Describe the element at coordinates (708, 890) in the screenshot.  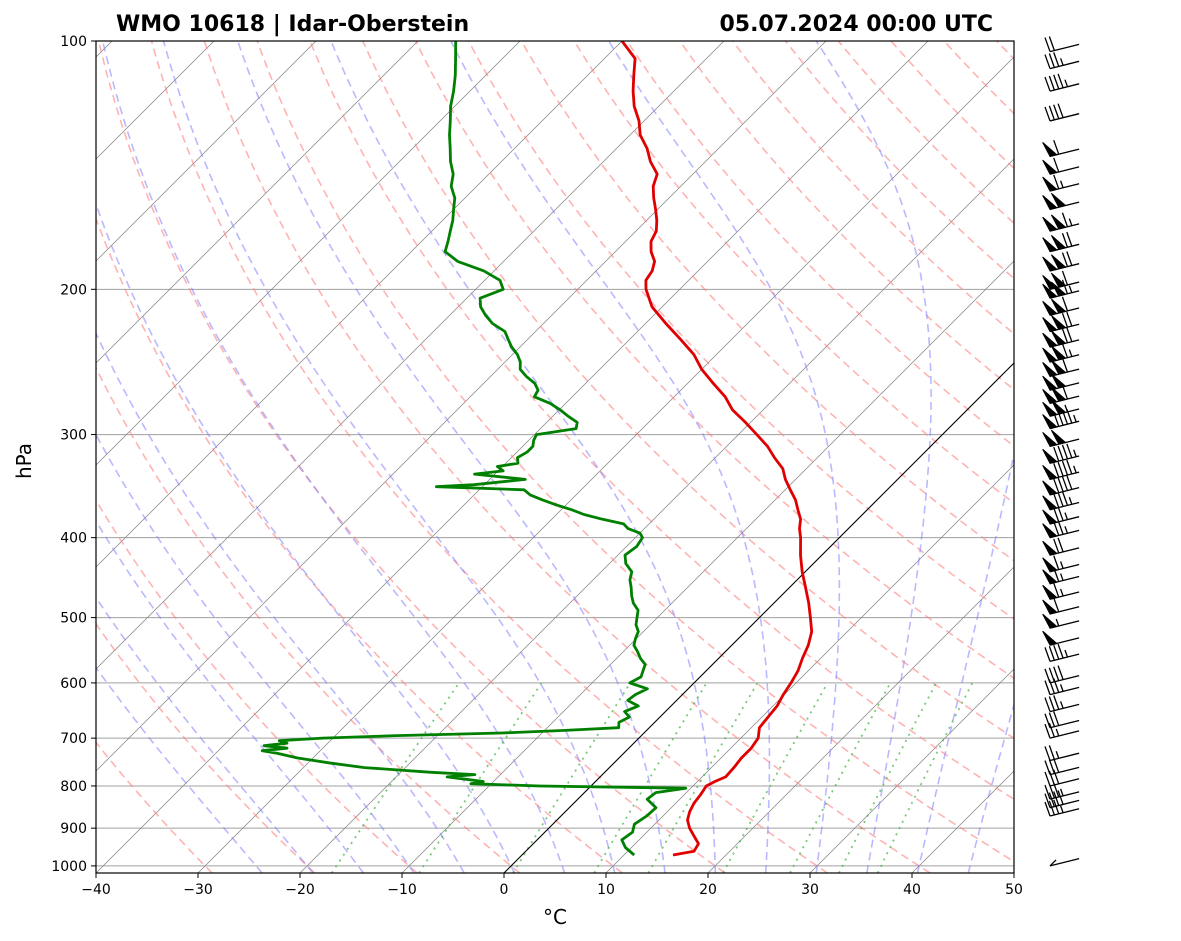
I see `x-tick-label: 20` at that location.